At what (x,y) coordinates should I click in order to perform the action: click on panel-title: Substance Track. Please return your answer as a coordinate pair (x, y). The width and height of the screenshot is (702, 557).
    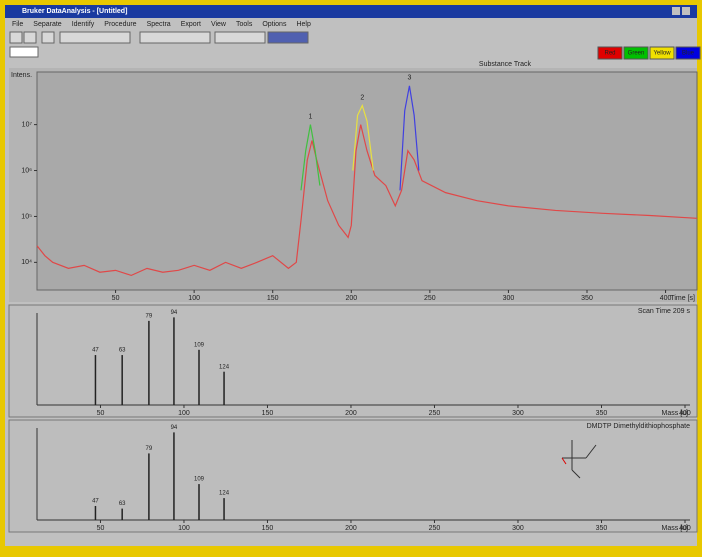
    Looking at the image, I should click on (505, 64).